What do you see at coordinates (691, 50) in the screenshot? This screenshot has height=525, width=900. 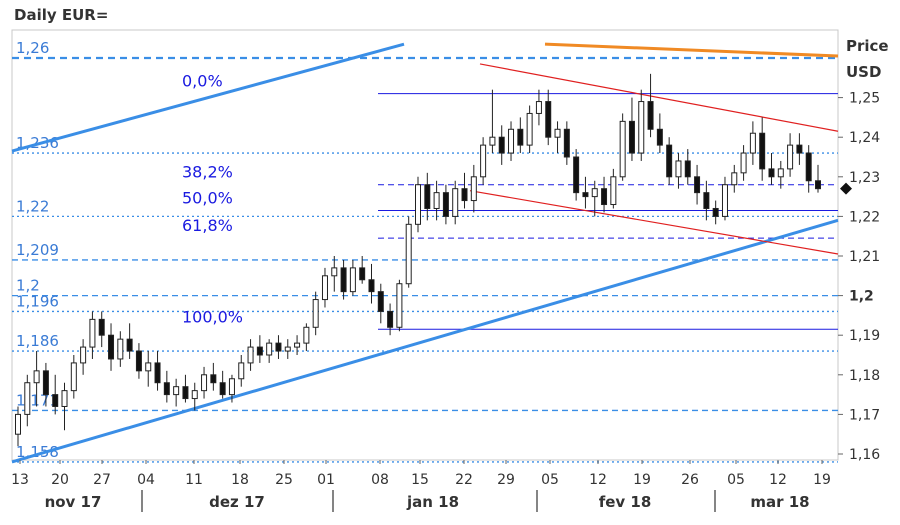 I see `orange-trendline` at bounding box center [691, 50].